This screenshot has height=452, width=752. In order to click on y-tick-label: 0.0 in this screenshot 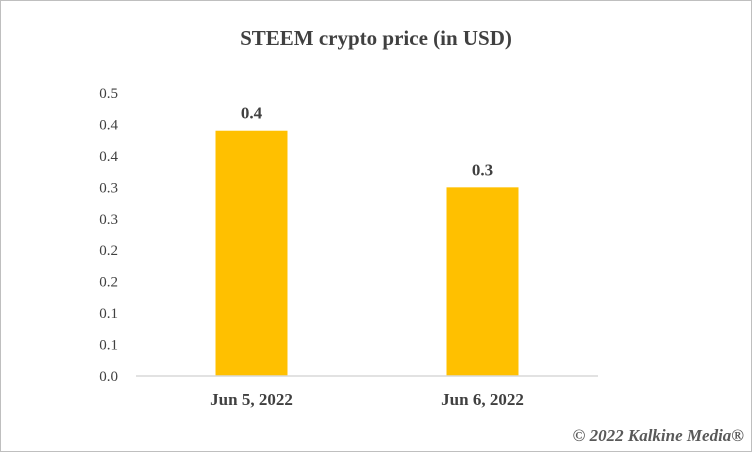, I will do `click(108, 377)`.